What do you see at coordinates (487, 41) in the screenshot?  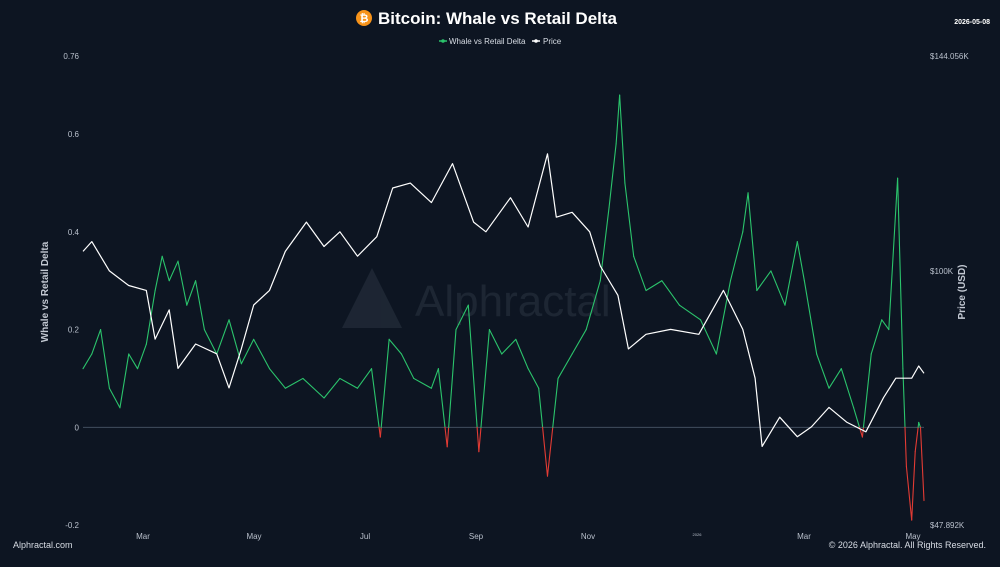 I see `legend-entry-delta: Whale vs Retail Delta` at bounding box center [487, 41].